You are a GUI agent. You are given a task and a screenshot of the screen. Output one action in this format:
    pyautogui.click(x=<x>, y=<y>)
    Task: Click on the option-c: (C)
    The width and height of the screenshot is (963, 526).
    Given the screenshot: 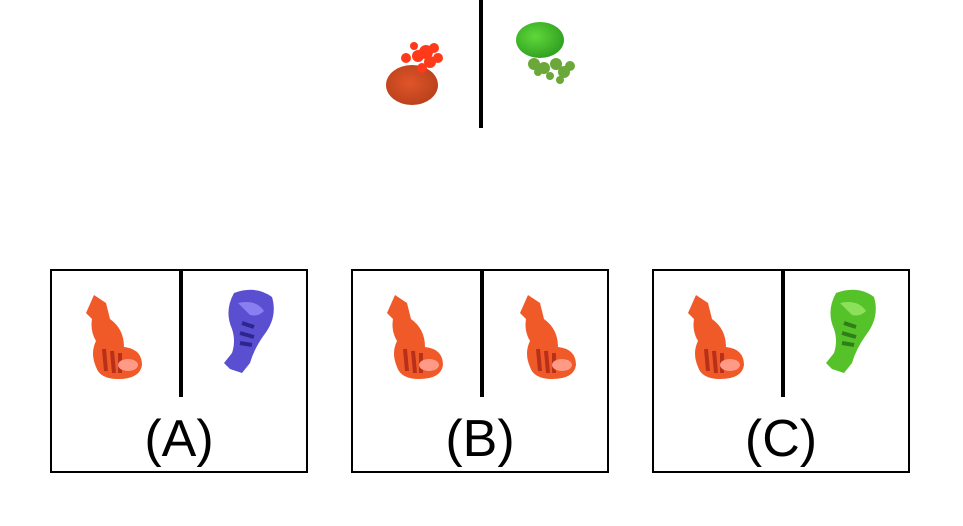 What is the action you would take?
    pyautogui.click(x=781, y=371)
    